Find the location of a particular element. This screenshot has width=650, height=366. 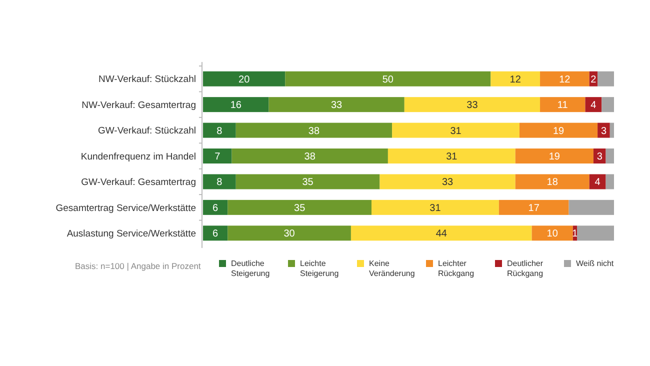

y-tick-label: NW-Verkauf: Stückzahl is located at coordinates (147, 80).